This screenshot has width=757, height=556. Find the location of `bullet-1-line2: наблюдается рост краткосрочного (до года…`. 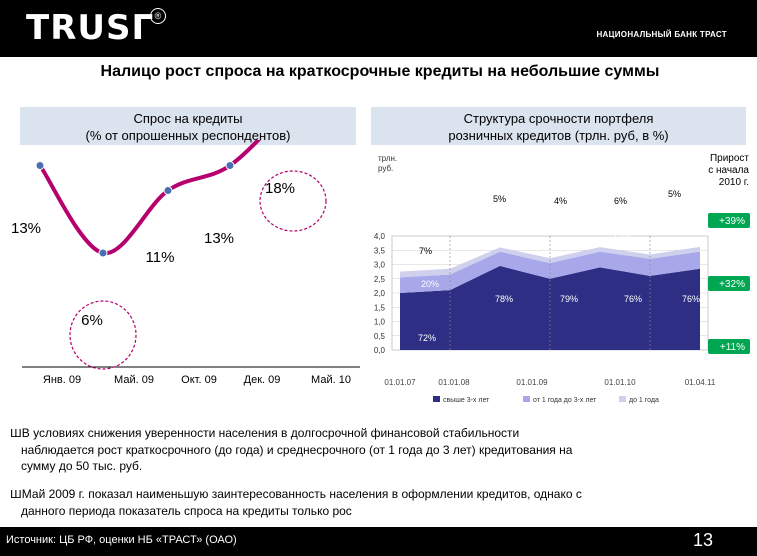

bullet-1-line2: наблюдается рост краткосрочного (до года… is located at coordinates (297, 450).